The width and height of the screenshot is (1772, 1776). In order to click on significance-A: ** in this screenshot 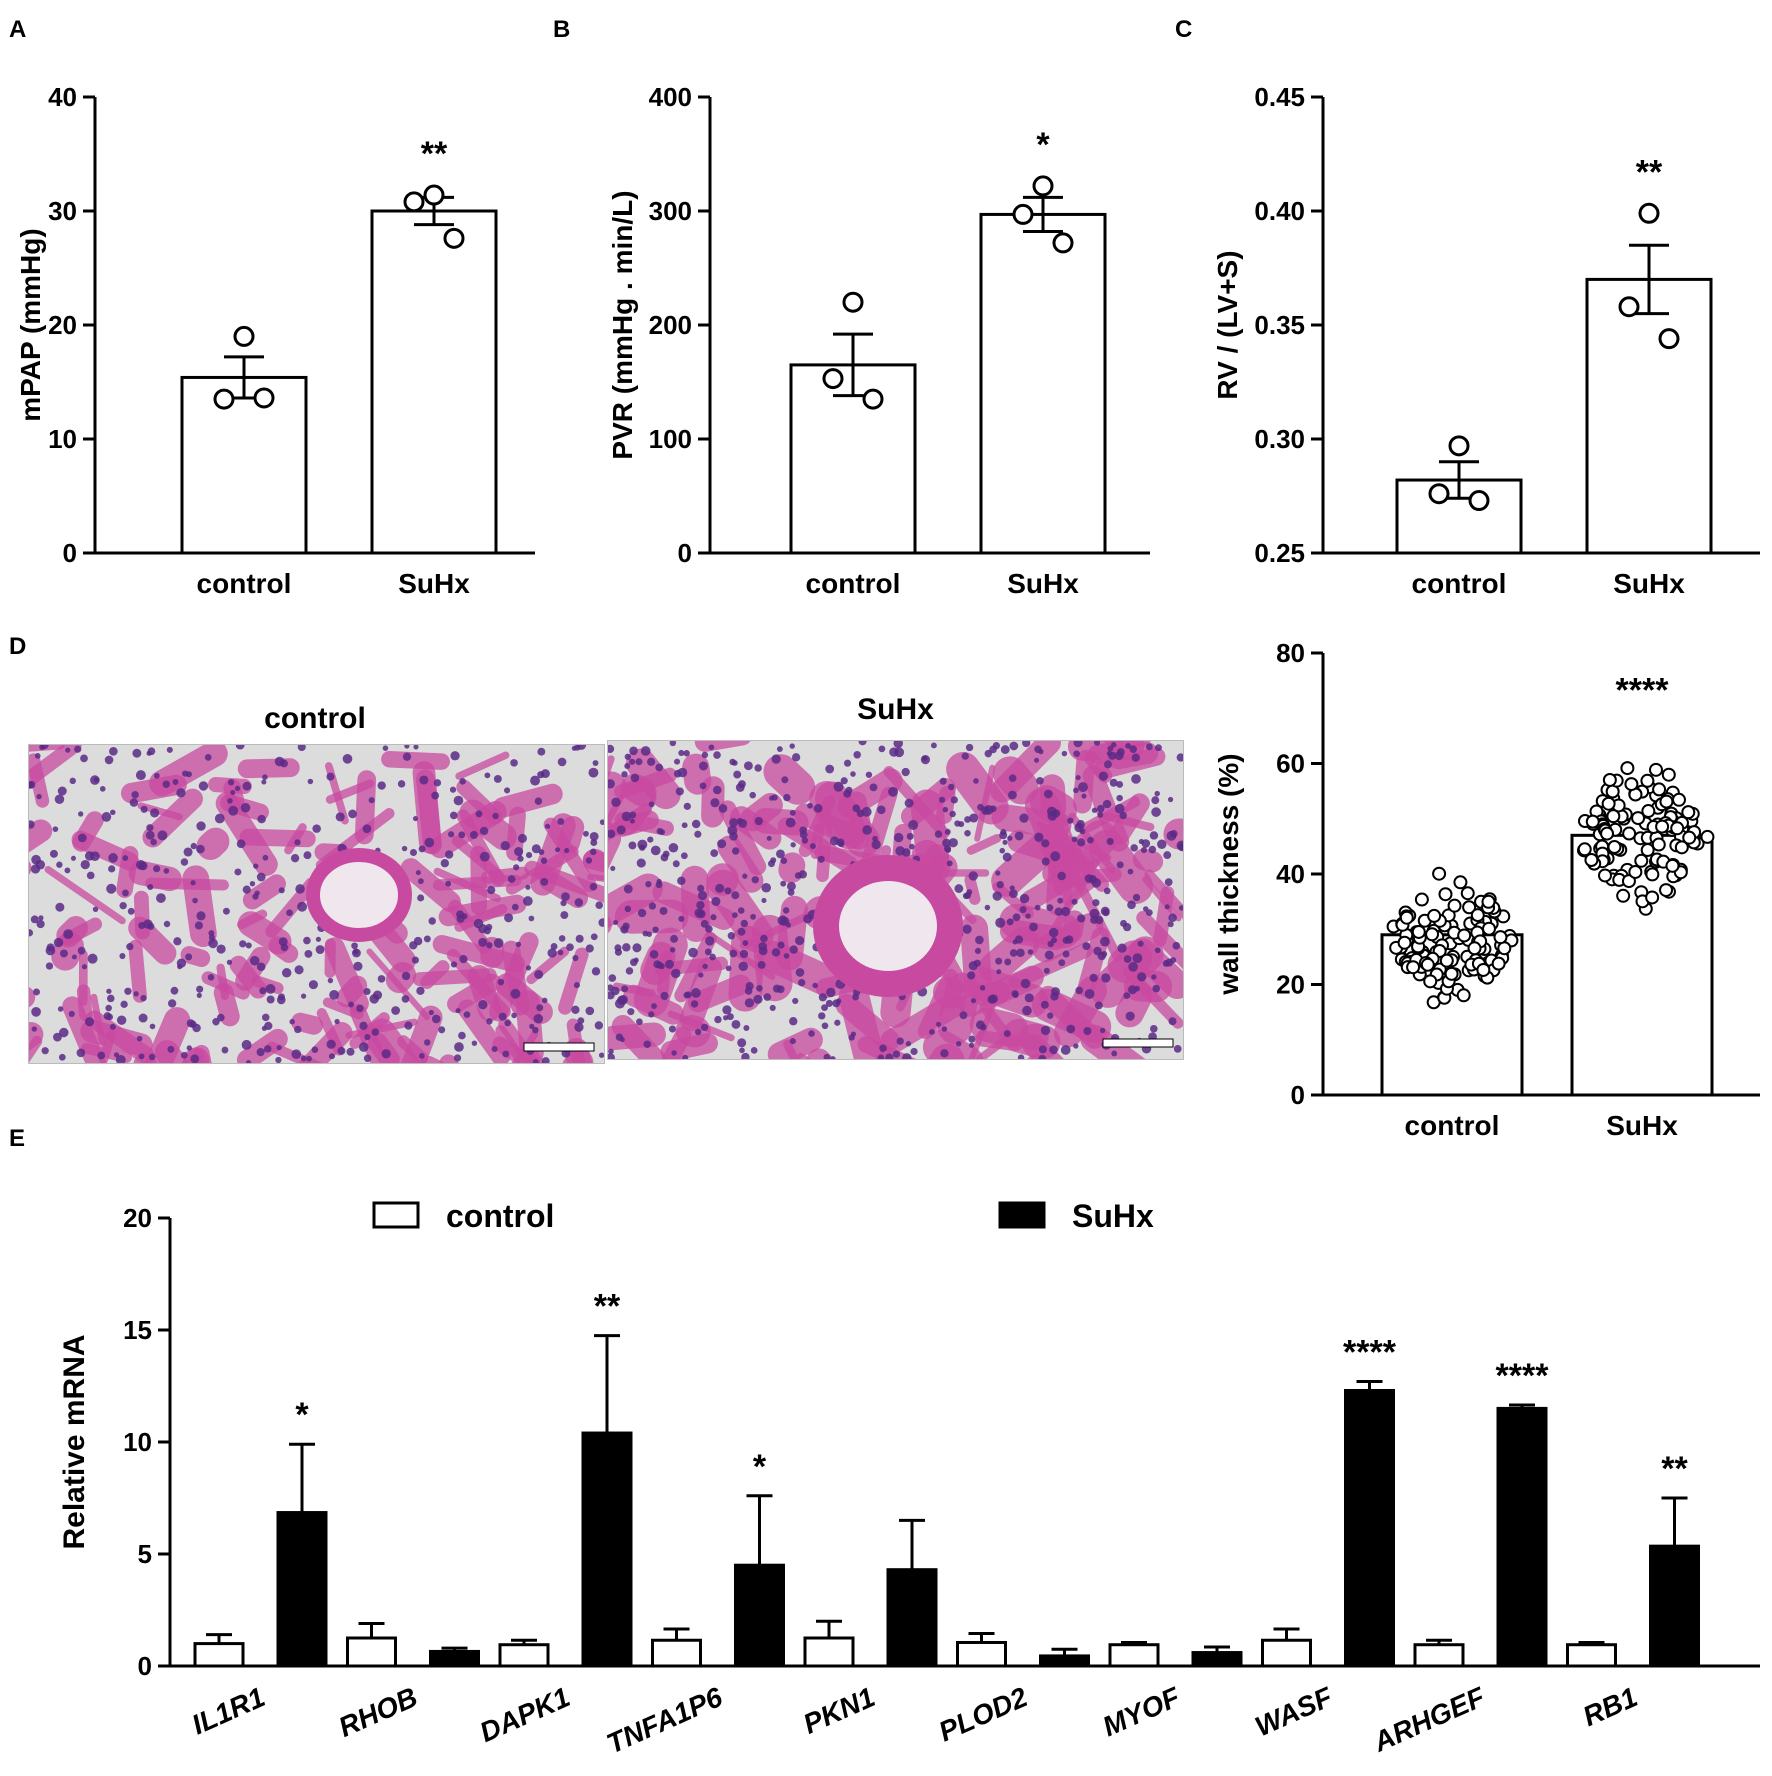, I will do `click(434, 154)`.